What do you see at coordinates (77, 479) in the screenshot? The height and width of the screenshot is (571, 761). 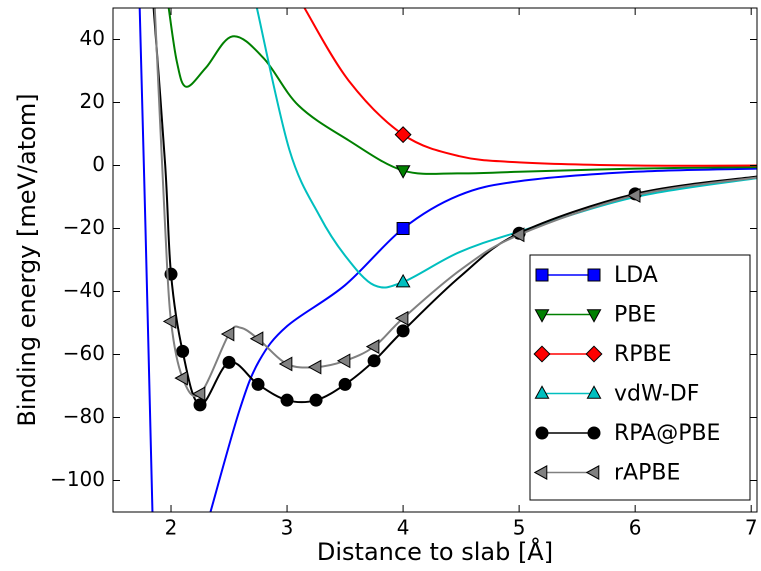 I see `y-tick-label: −100` at bounding box center [77, 479].